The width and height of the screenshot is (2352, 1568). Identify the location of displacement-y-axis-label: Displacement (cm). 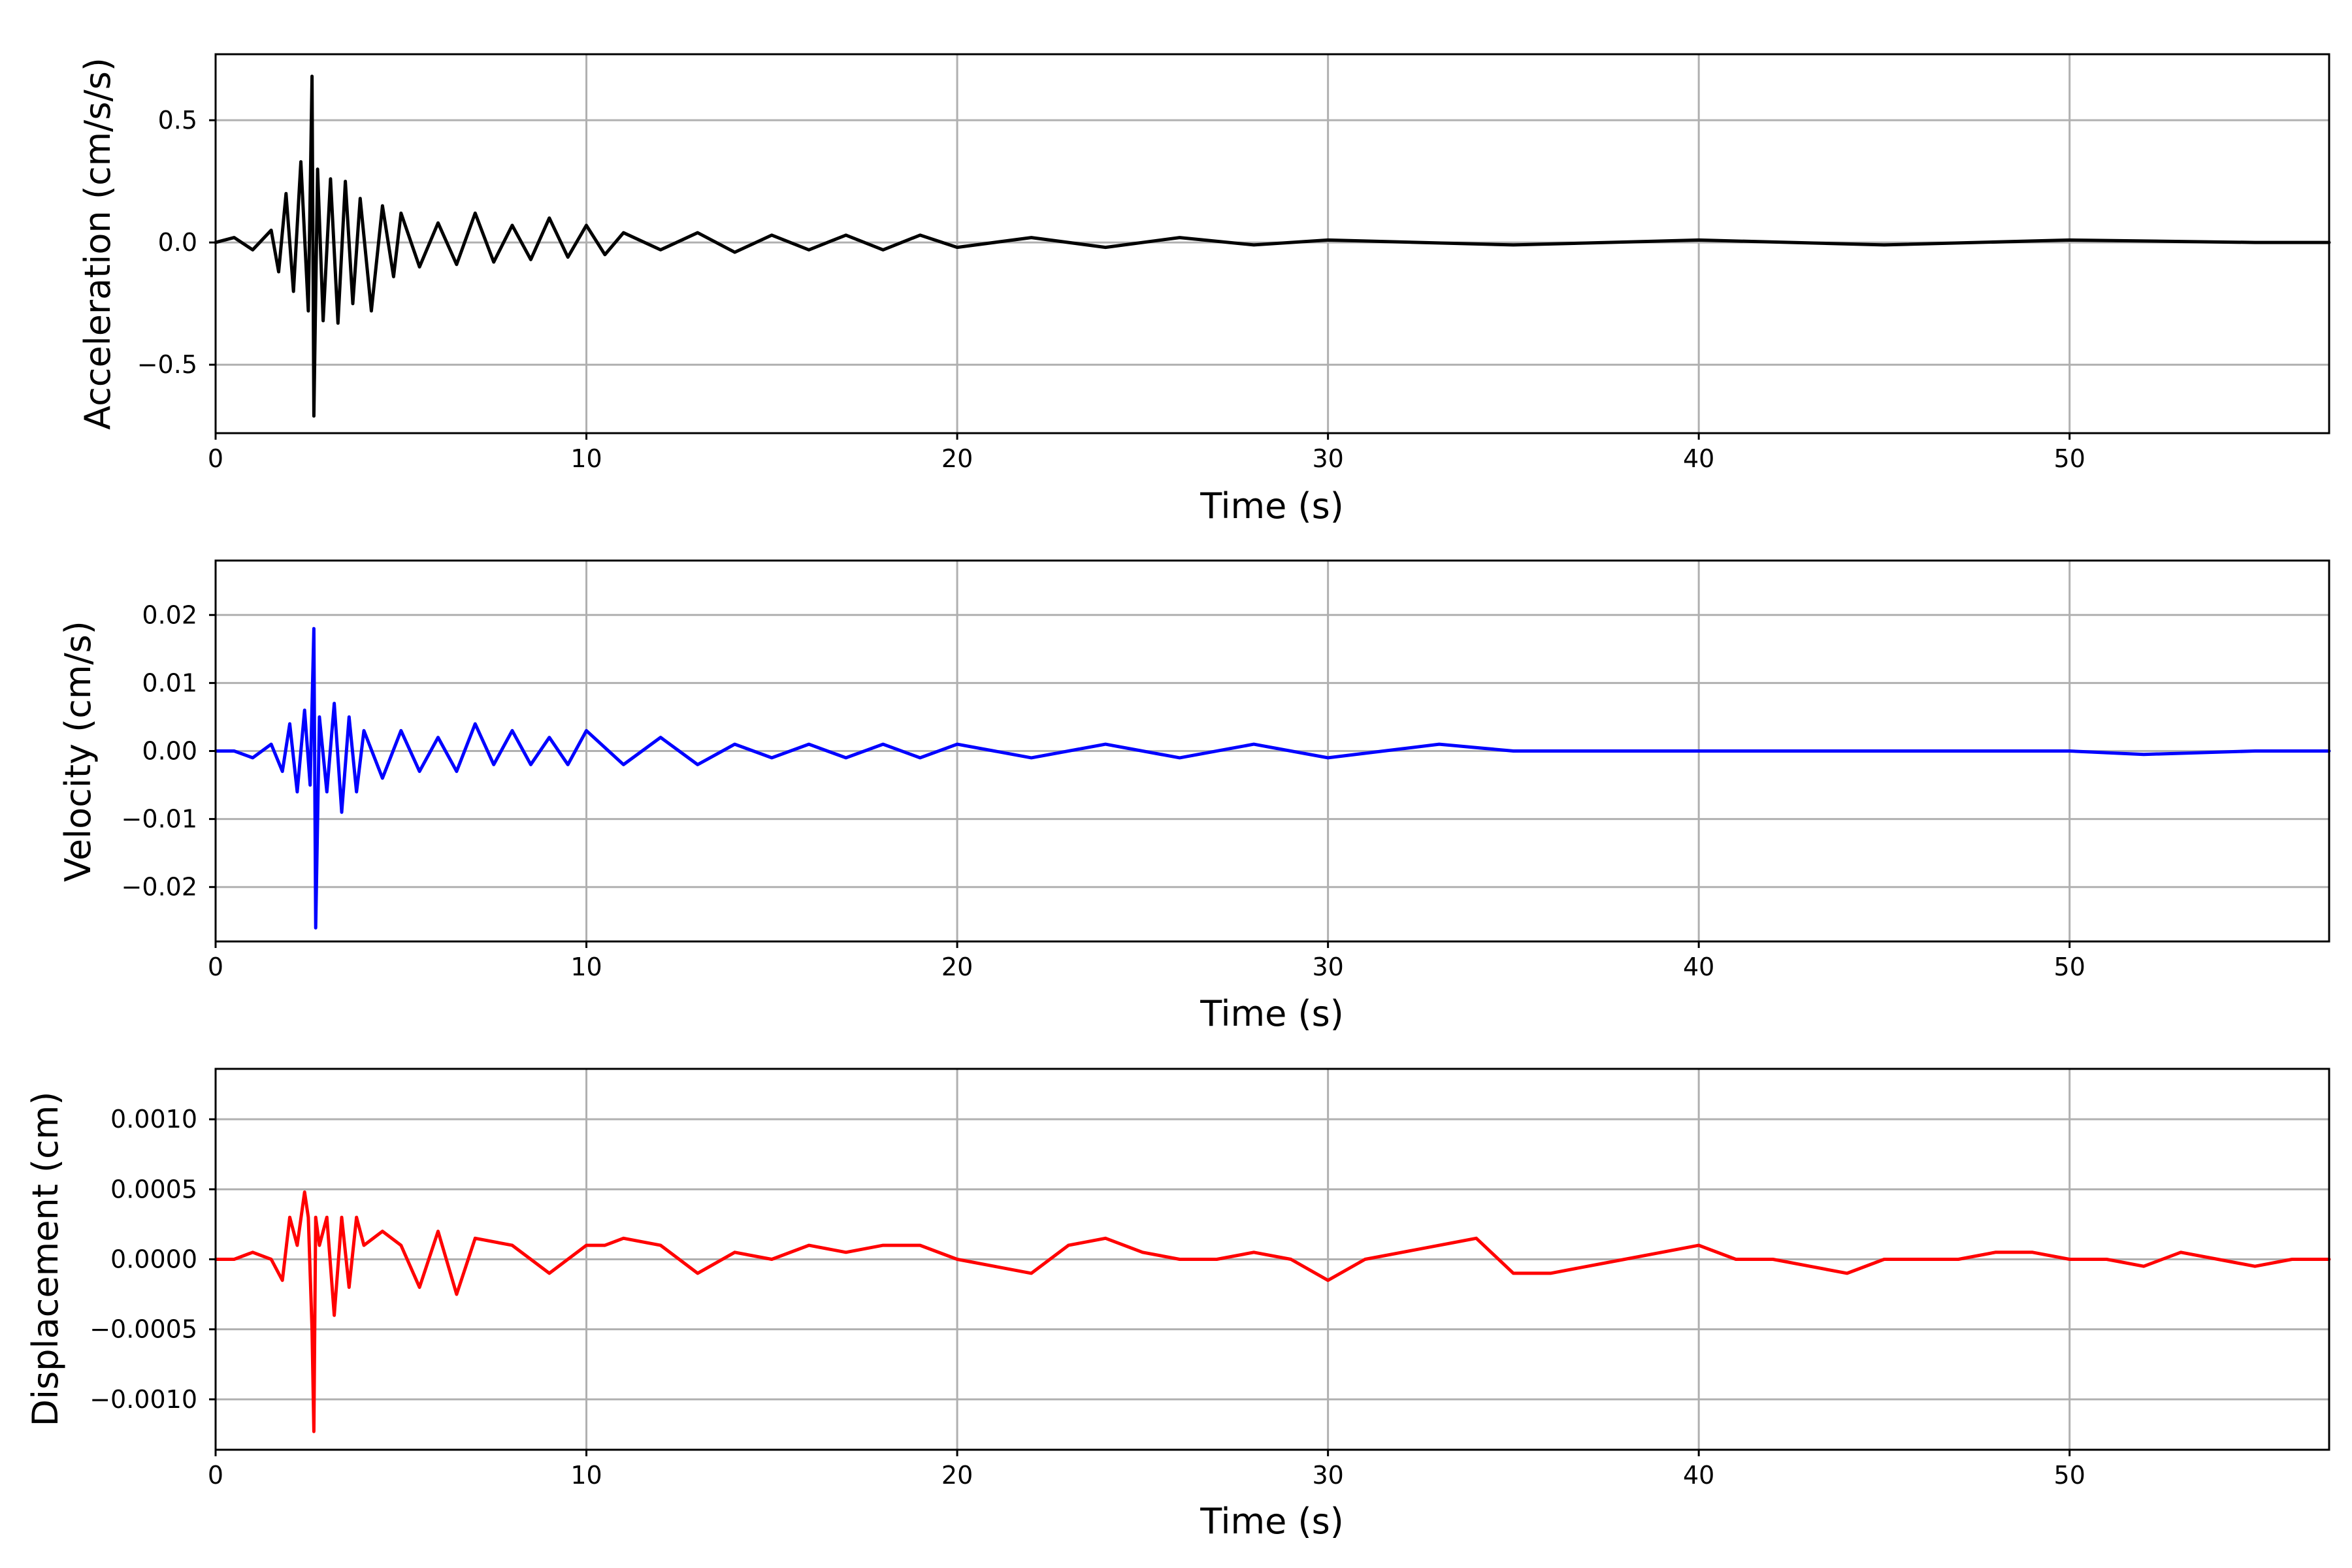
(45, 1259).